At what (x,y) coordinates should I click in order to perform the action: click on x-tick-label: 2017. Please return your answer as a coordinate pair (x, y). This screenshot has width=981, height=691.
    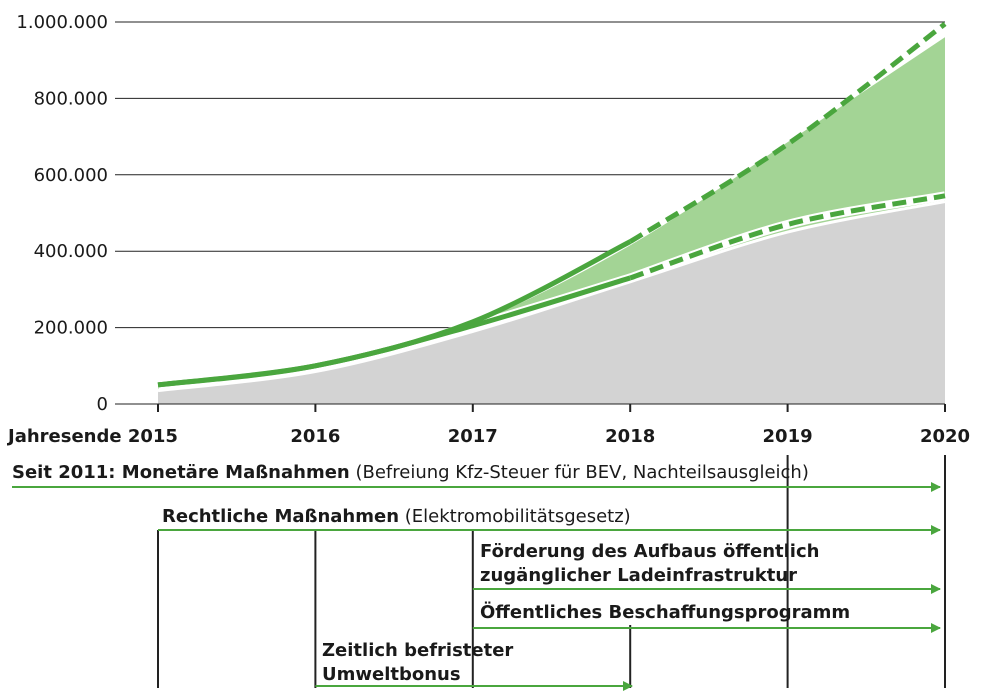
    Looking at the image, I should click on (473, 436).